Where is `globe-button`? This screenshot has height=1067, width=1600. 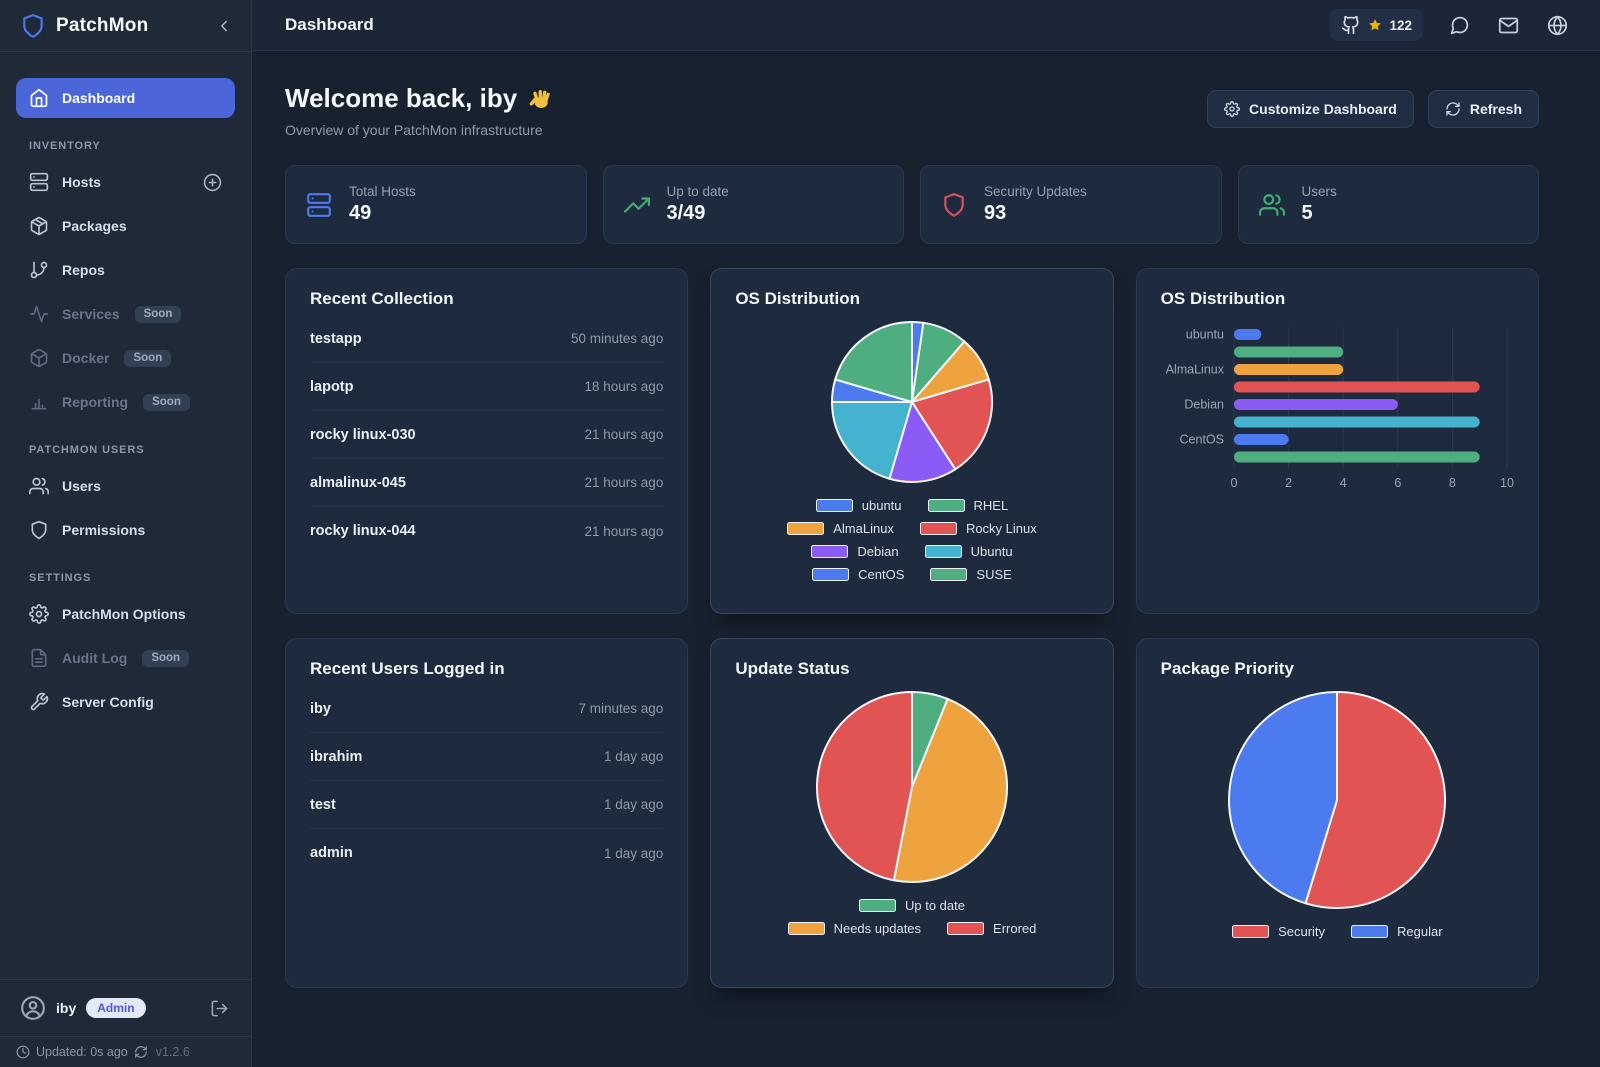
globe-button is located at coordinates (1557, 25).